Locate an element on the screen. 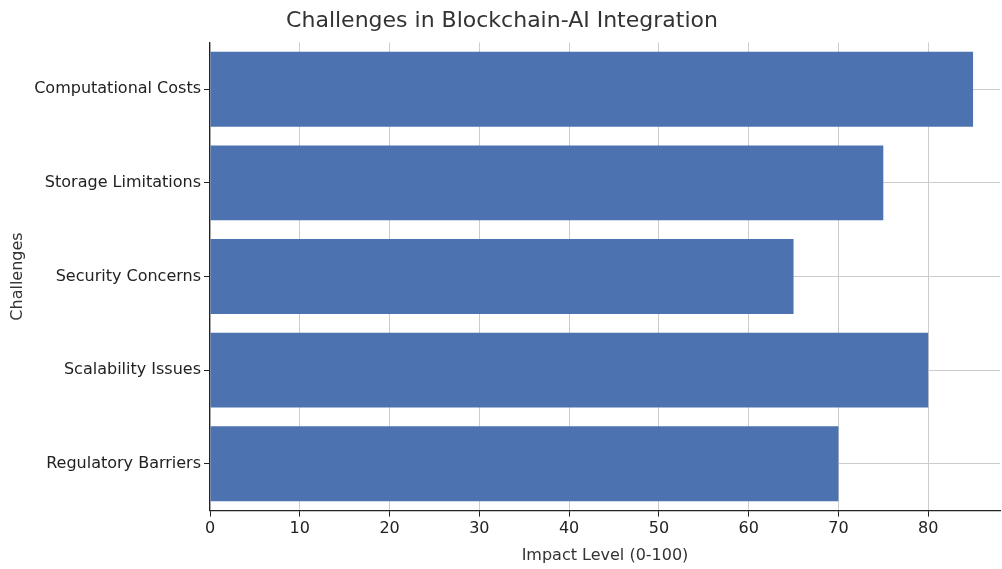  y-tick-label: Regulatory Barriers is located at coordinates (124, 462).